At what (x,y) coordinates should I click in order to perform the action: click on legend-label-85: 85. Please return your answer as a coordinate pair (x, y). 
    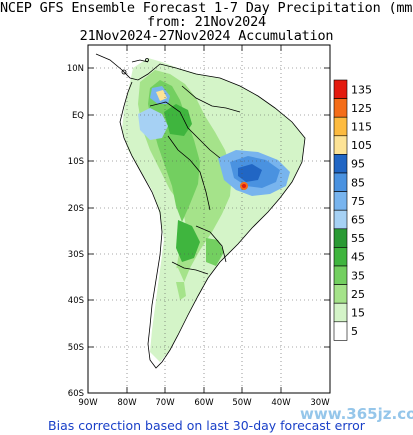
    Looking at the image, I should click on (358, 182).